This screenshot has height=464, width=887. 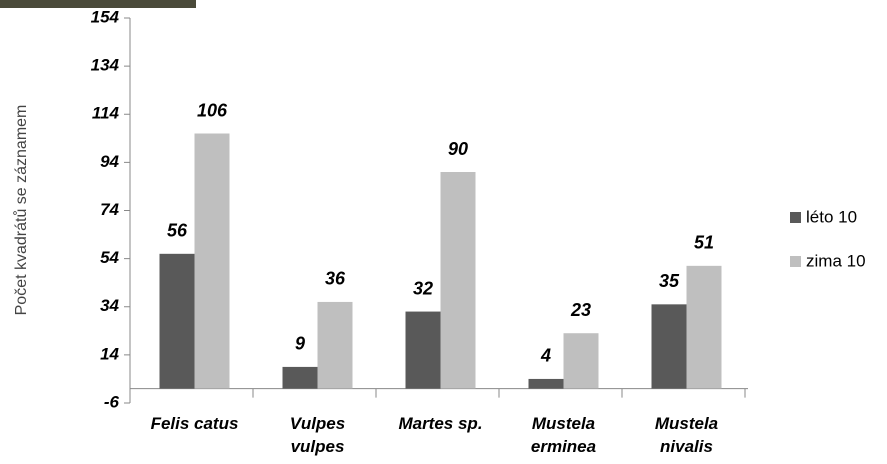 I want to click on y-tick-label: 134, so click(x=105, y=65).